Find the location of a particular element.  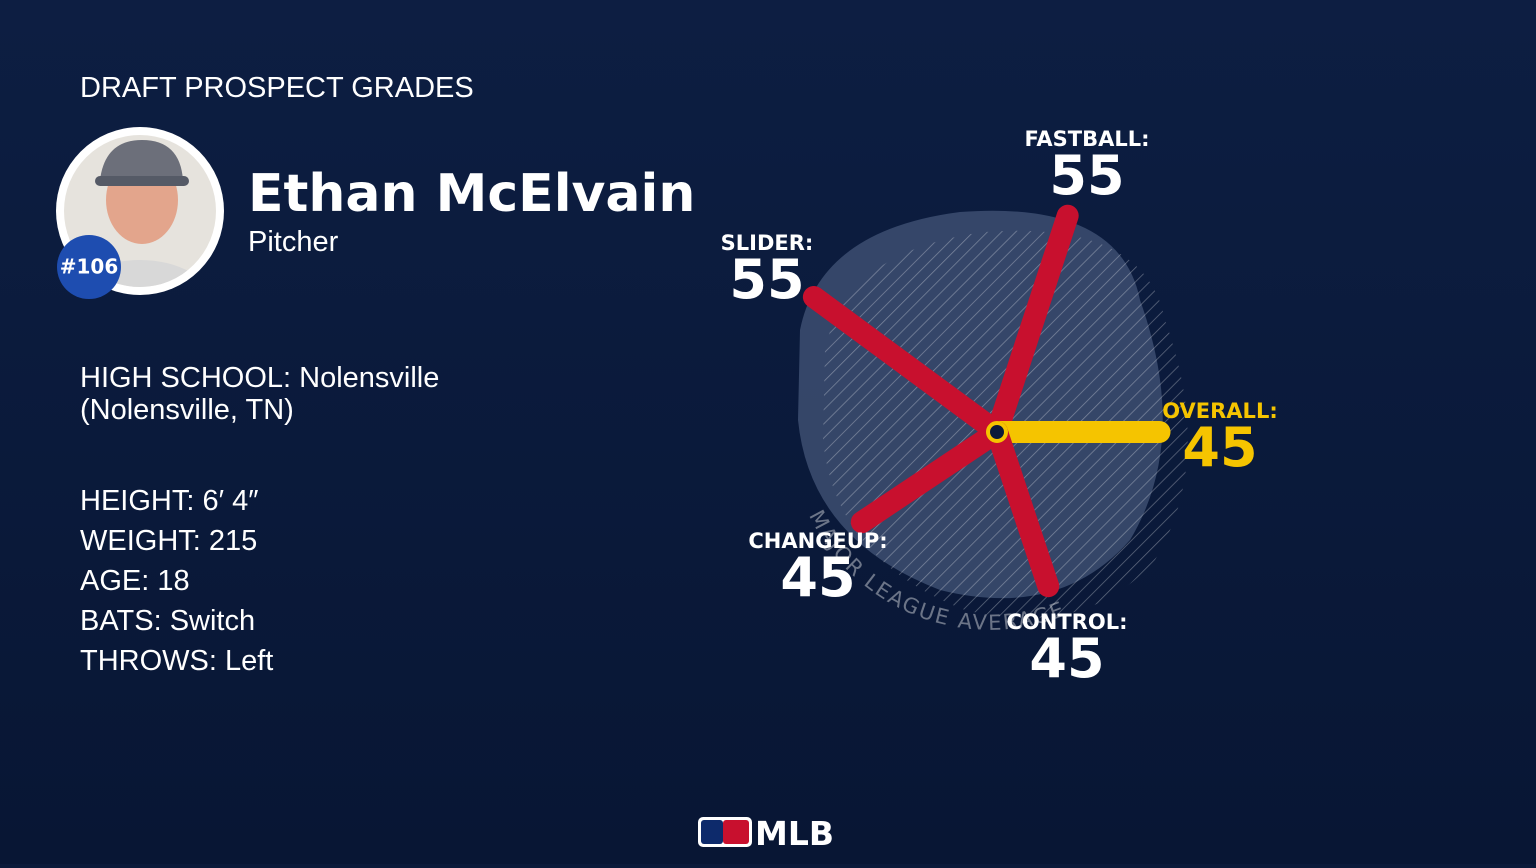

hub is located at coordinates (997, 432).